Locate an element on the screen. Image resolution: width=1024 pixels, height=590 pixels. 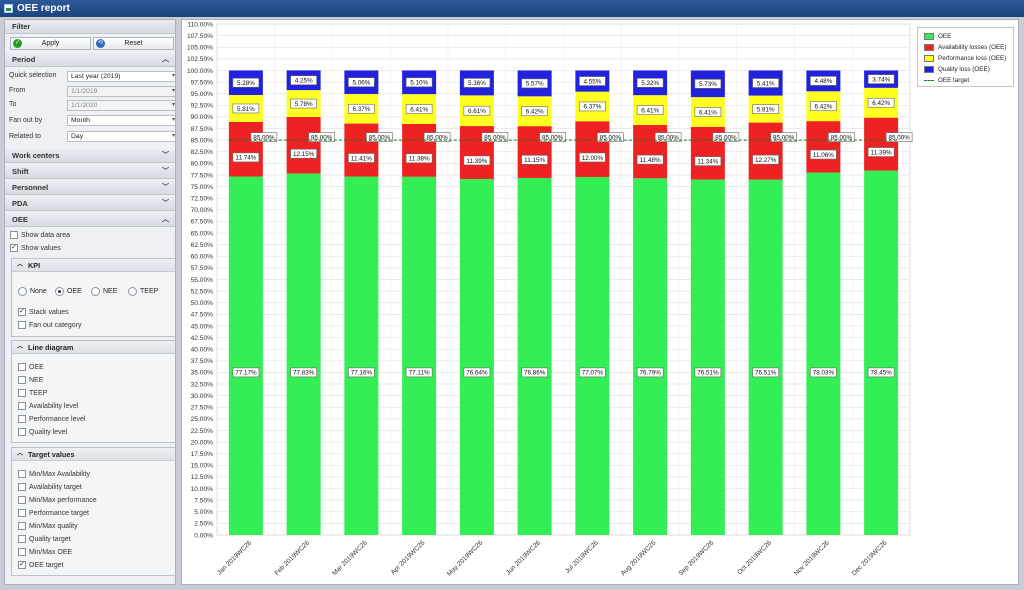
line-teep-label: TEEP is located at coordinates (38, 393).